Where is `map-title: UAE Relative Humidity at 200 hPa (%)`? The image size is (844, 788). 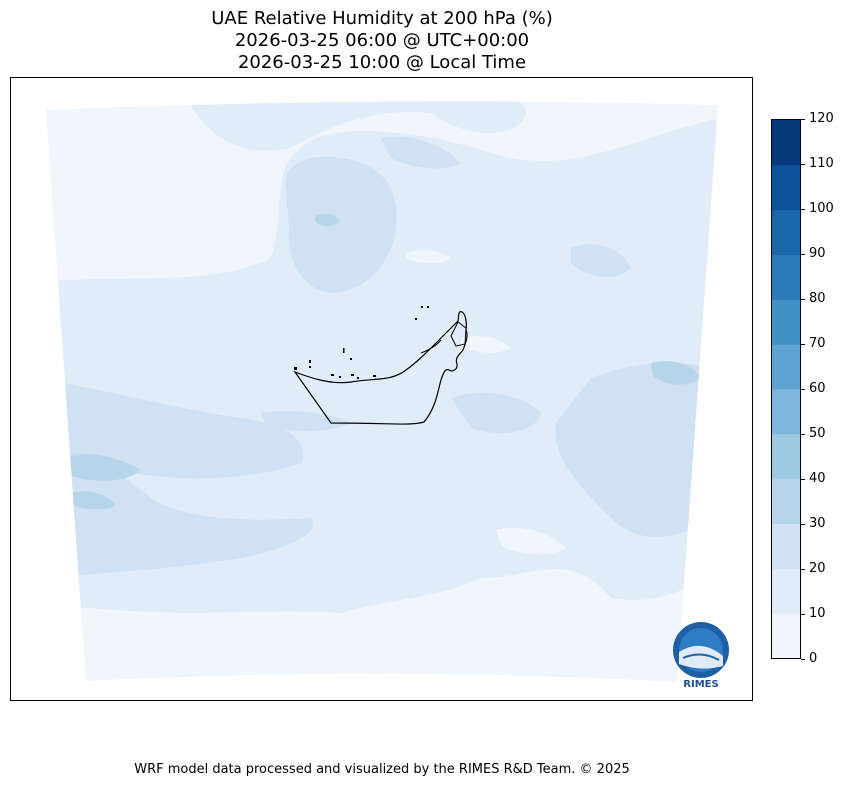
map-title: UAE Relative Humidity at 200 hPa (%) is located at coordinates (382, 18).